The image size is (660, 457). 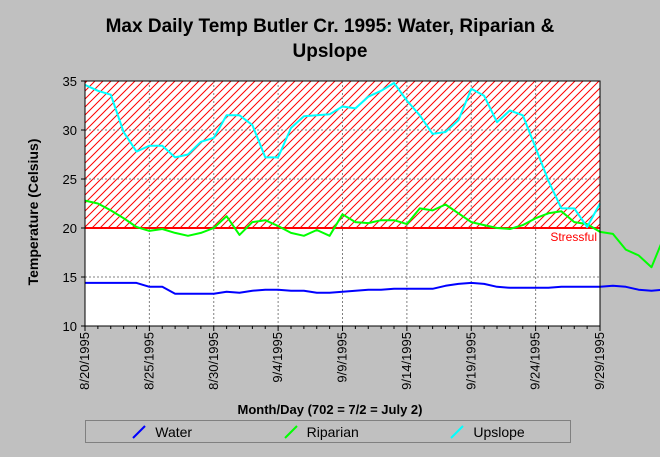 What do you see at coordinates (372, 288) in the screenshot?
I see `series-line-water` at bounding box center [372, 288].